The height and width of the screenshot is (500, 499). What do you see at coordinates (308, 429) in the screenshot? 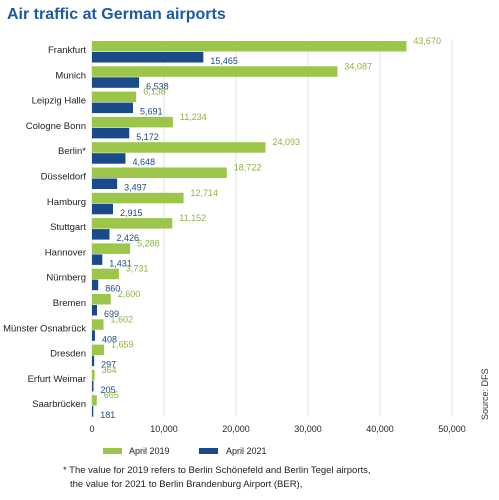
I see `x-tick-label: 30,000` at bounding box center [308, 429].